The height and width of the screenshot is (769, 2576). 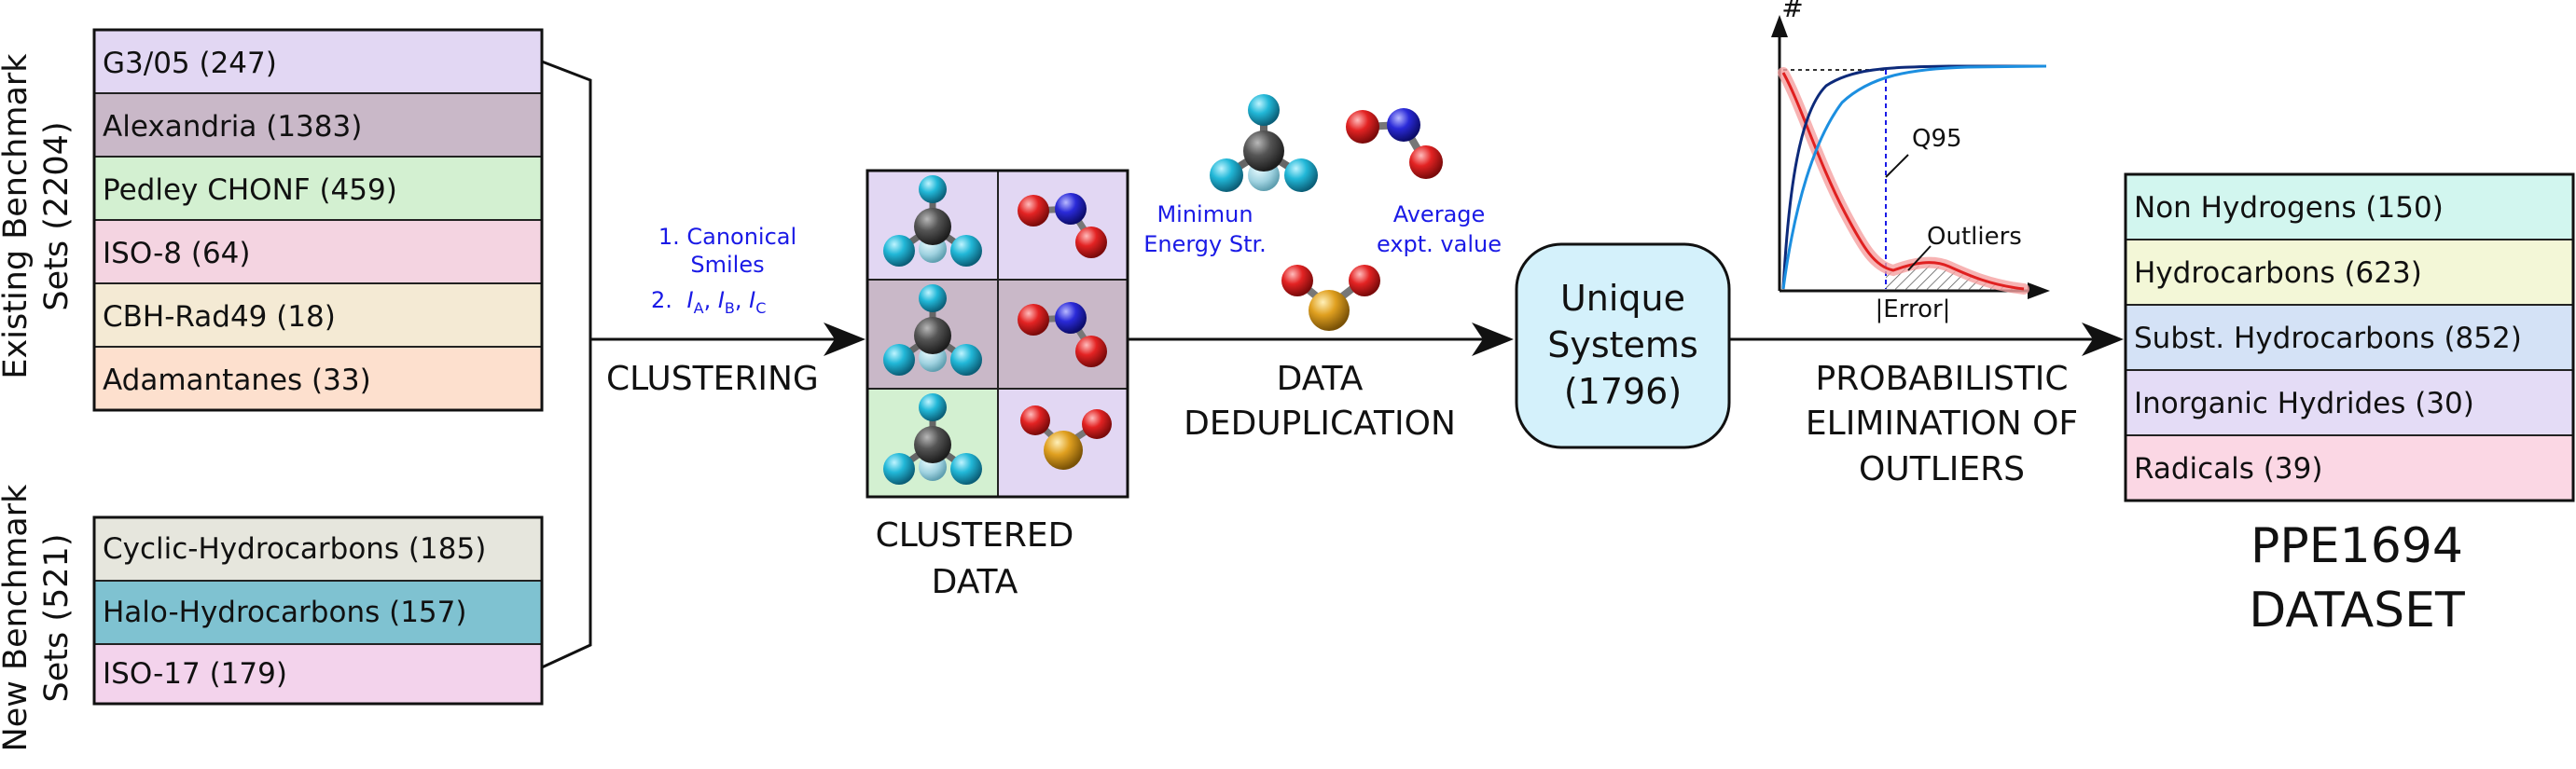 I want to click on dataset-label: Non Hydrogens (150), so click(x=2289, y=208).